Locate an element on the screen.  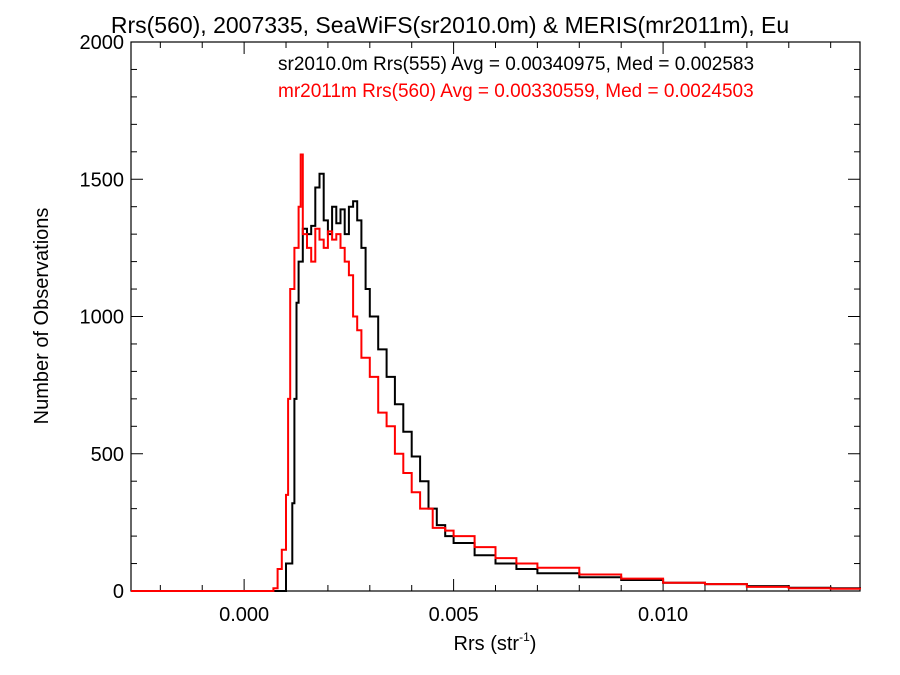
x-axis-label: Rrs (str-1) is located at coordinates (495, 642).